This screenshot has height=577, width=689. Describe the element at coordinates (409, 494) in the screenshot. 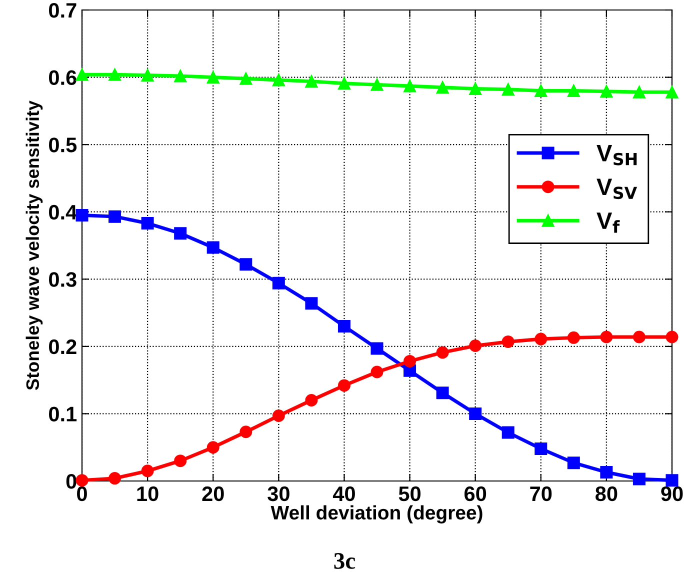

I see `x-tick-label: 50` at that location.